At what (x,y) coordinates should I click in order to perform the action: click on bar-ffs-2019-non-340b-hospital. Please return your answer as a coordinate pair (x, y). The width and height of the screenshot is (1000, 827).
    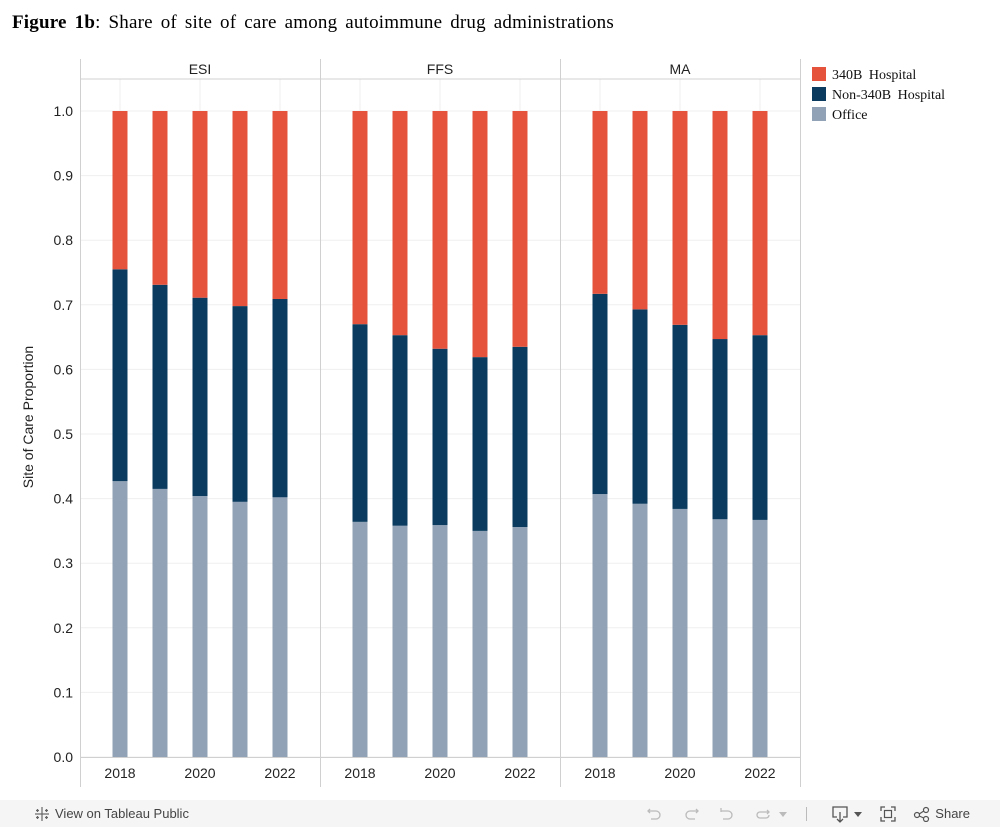
    Looking at the image, I should click on (400, 430).